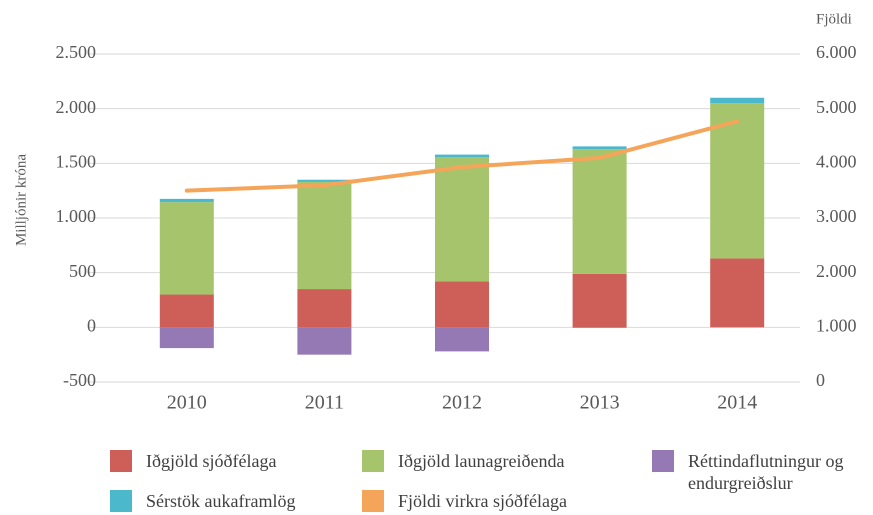 The width and height of the screenshot is (873, 515). Describe the element at coordinates (462, 403) in the screenshot. I see `x-tick-label: 2012` at that location.